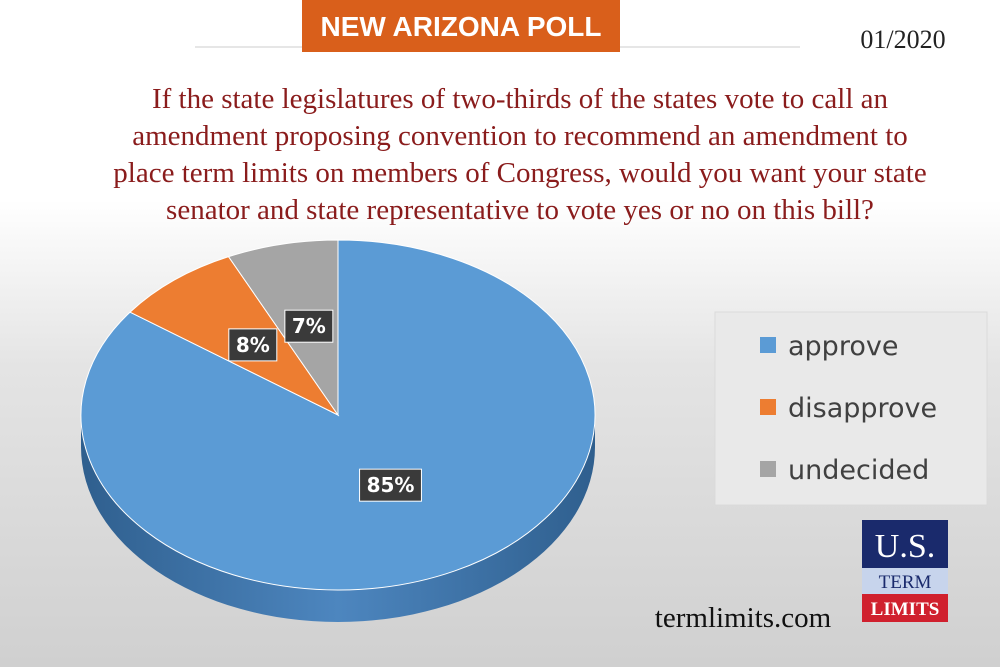 This screenshot has width=1000, height=667. Describe the element at coordinates (858, 470) in the screenshot. I see `legend-label: undecided` at that location.